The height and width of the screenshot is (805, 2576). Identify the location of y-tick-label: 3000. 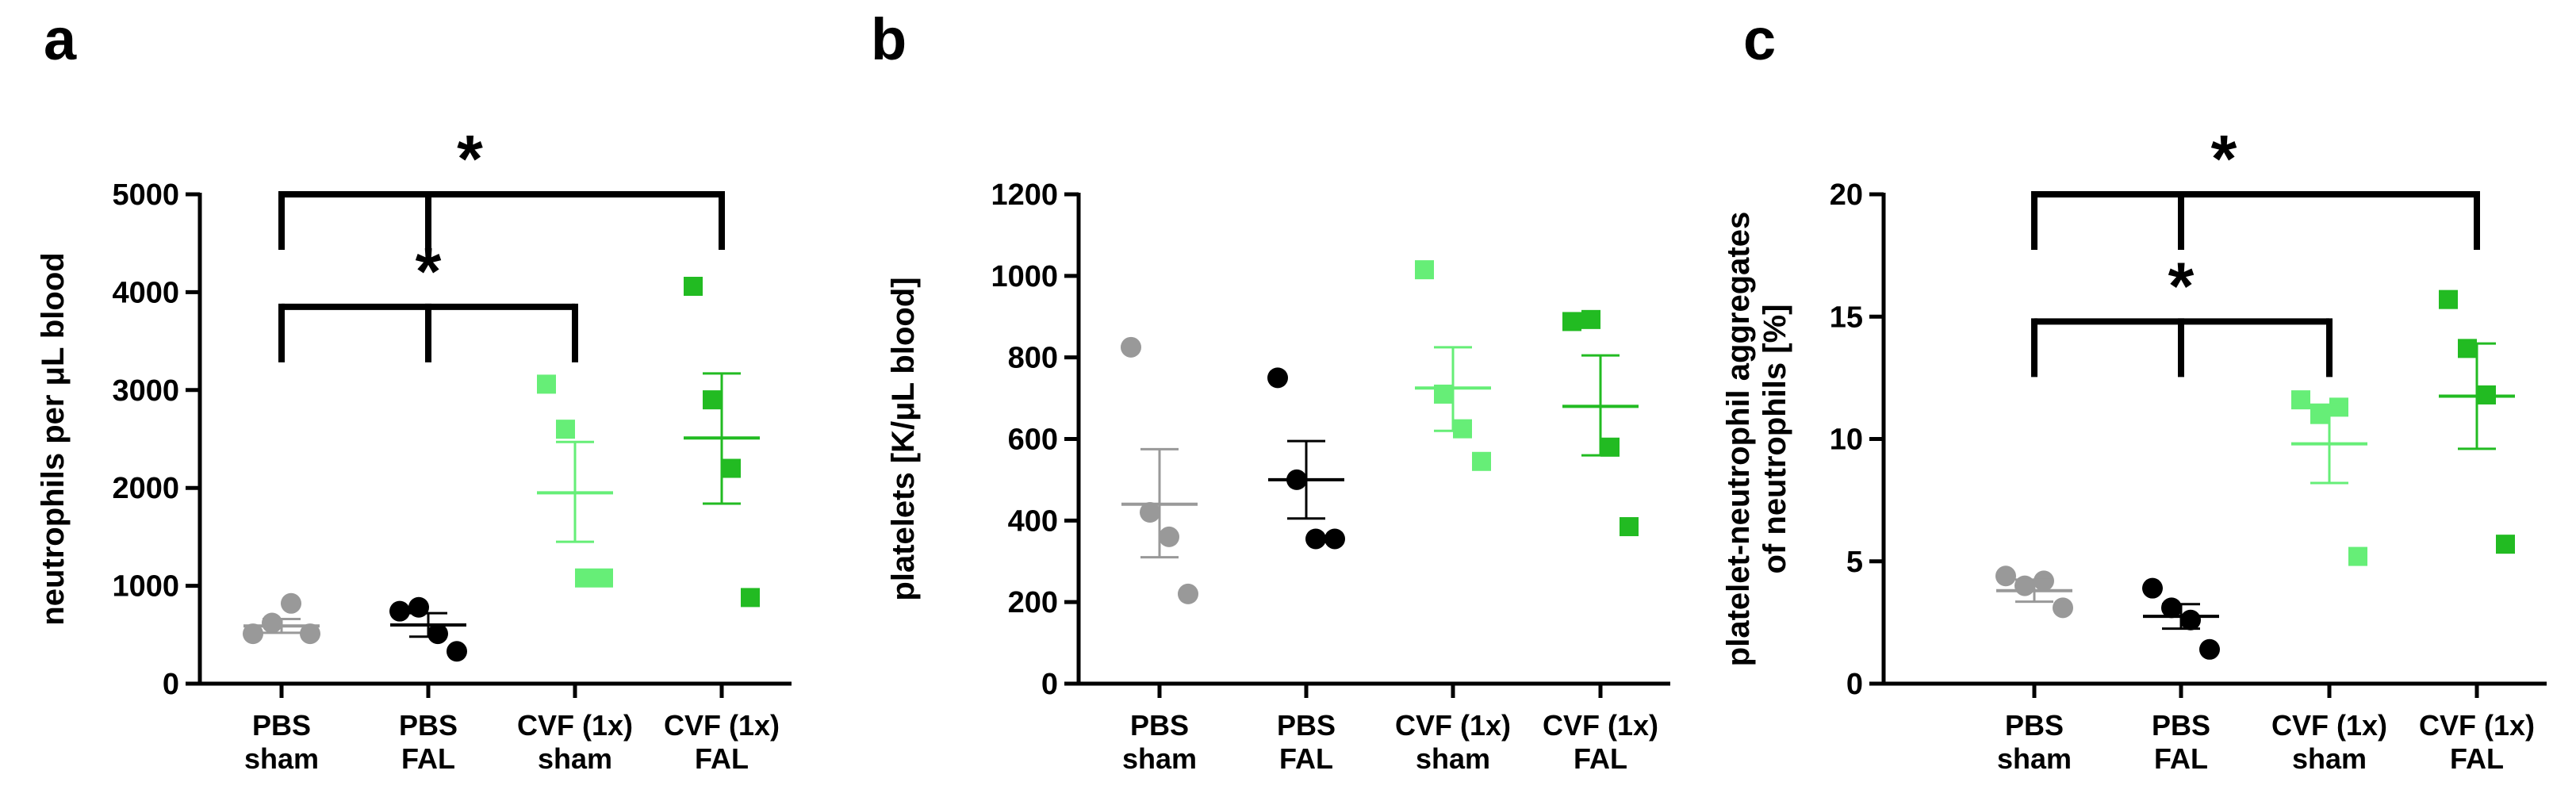
(145, 391).